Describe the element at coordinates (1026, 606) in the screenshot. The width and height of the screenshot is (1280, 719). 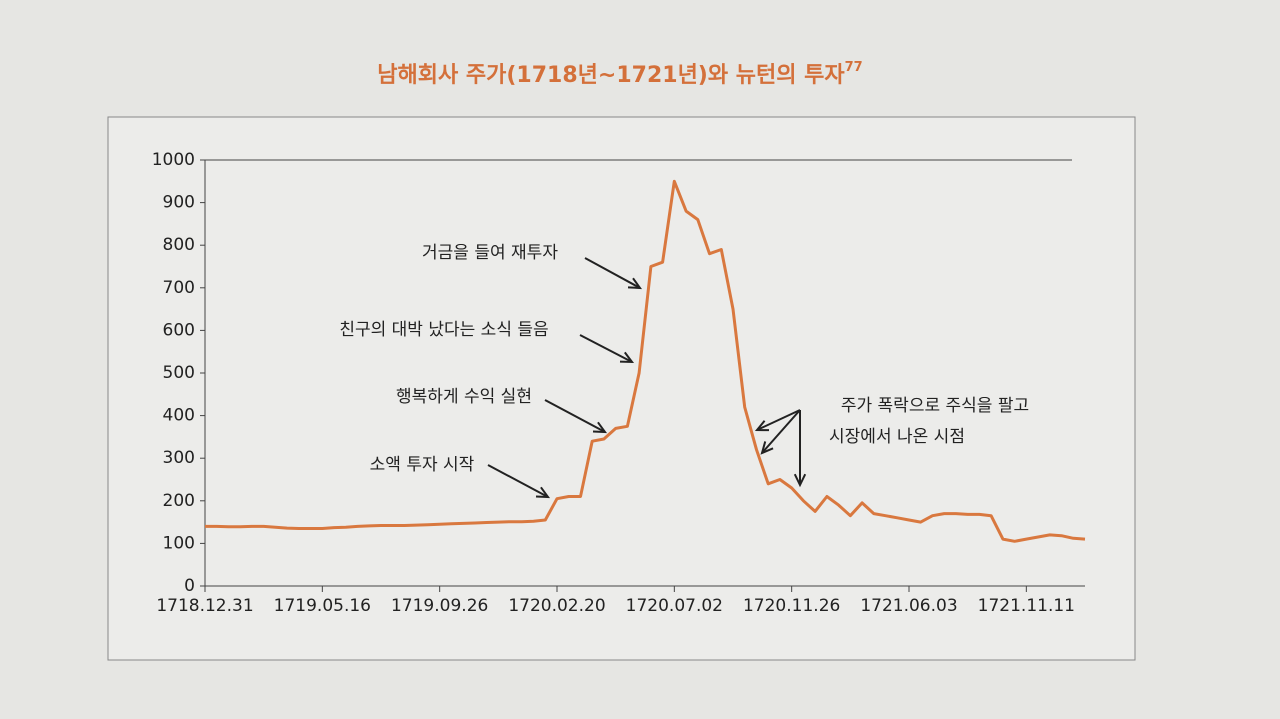
I see `x-tick-label: 1721.11.11` at that location.